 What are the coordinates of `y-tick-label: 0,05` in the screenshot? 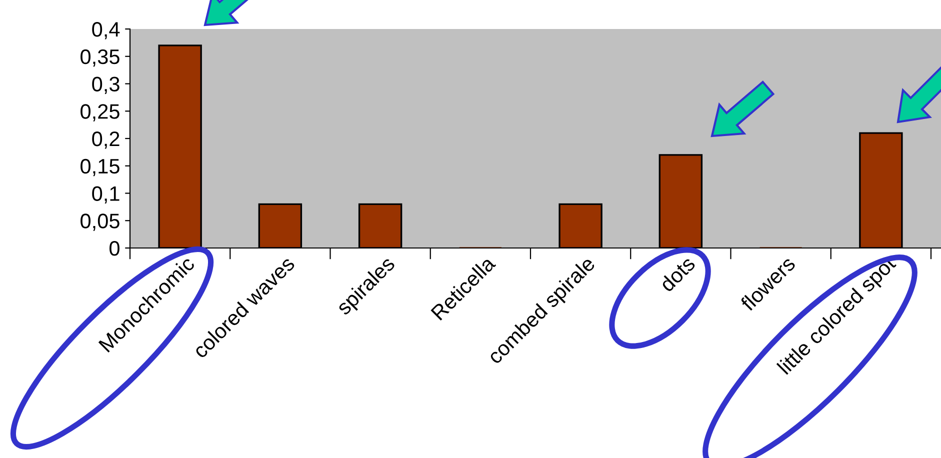 It's located at (100, 222).